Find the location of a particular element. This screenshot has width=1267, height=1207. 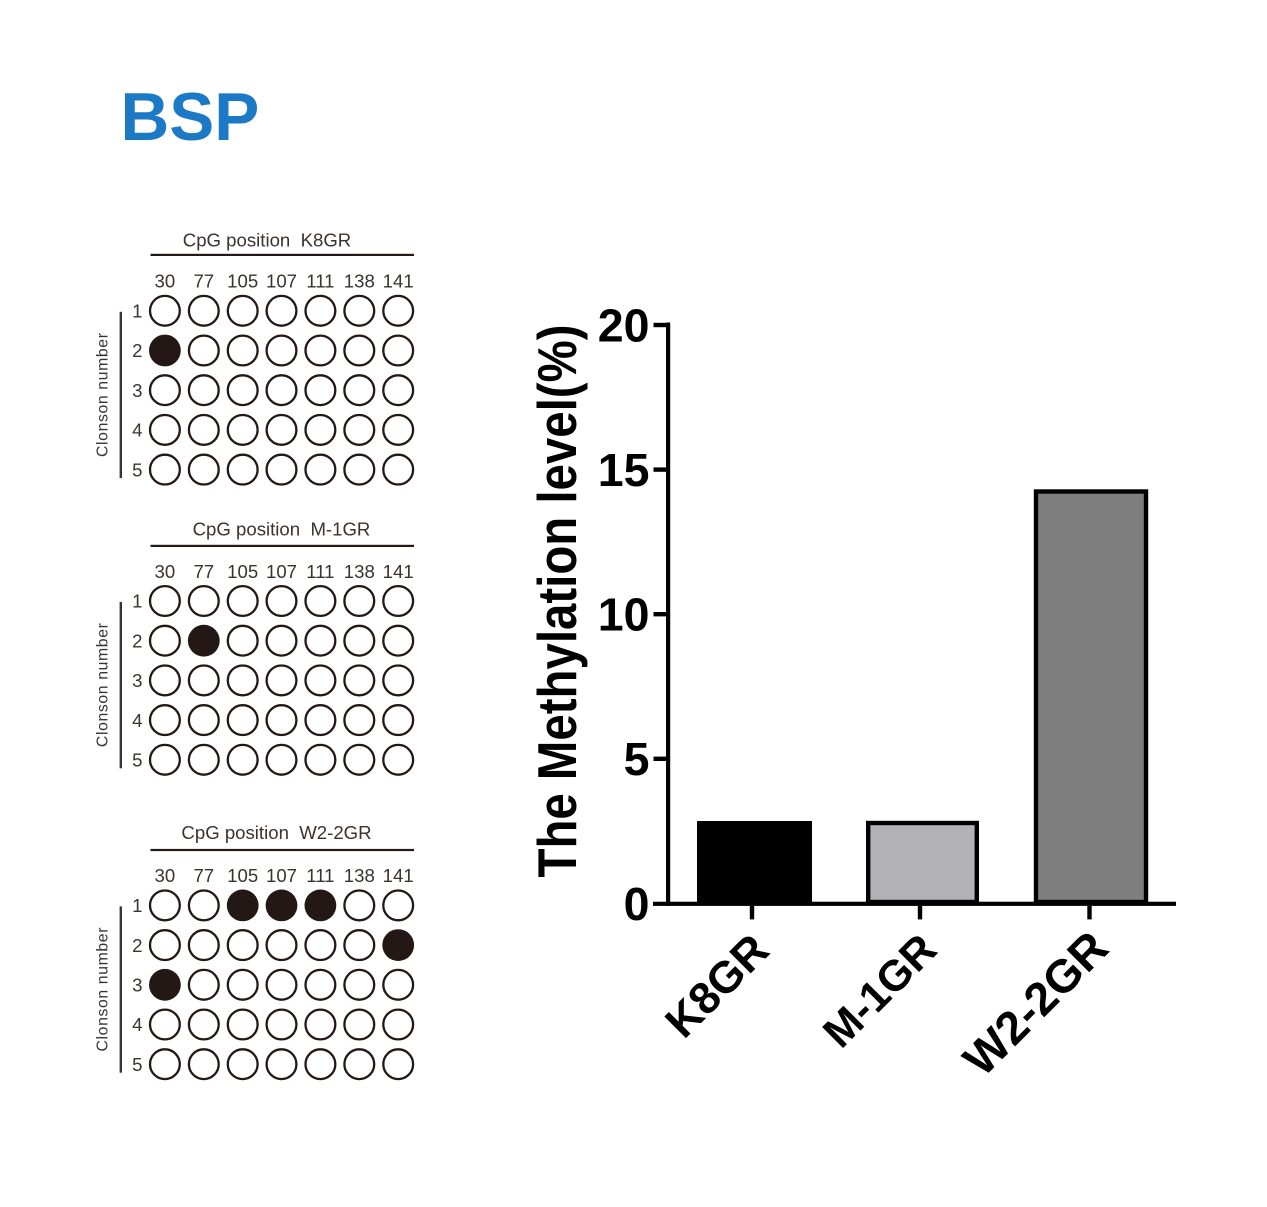

svg-text: 0 is located at coordinates (637, 904).